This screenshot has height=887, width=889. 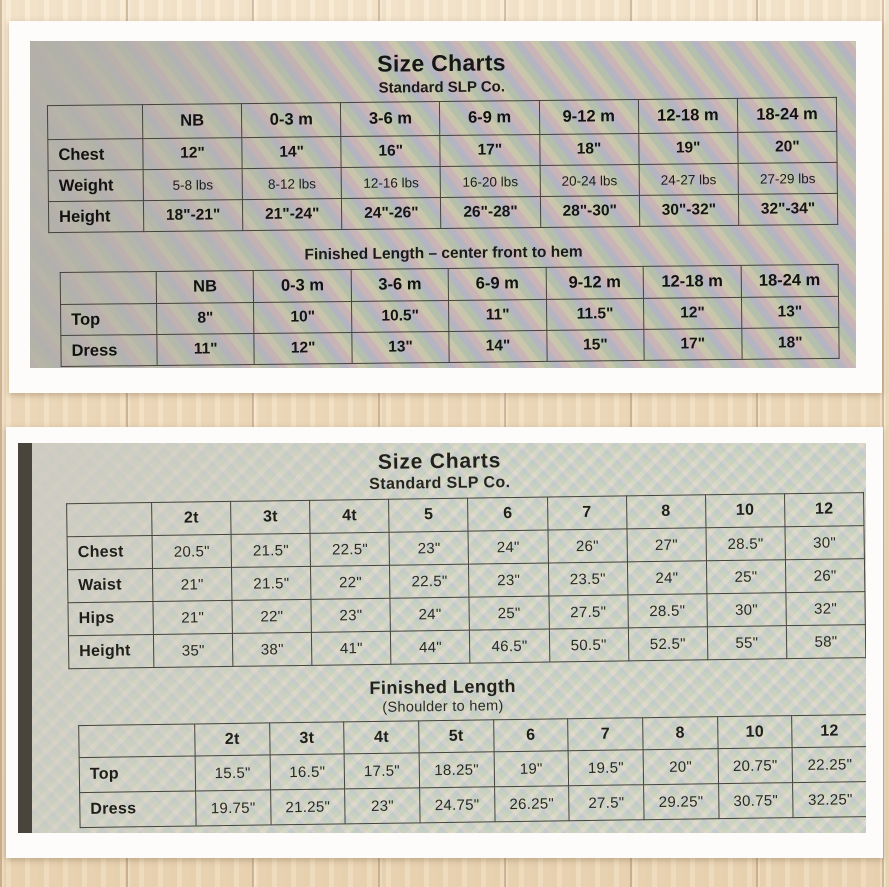 What do you see at coordinates (789, 281) in the screenshot?
I see `column-header: 18-24 m` at bounding box center [789, 281].